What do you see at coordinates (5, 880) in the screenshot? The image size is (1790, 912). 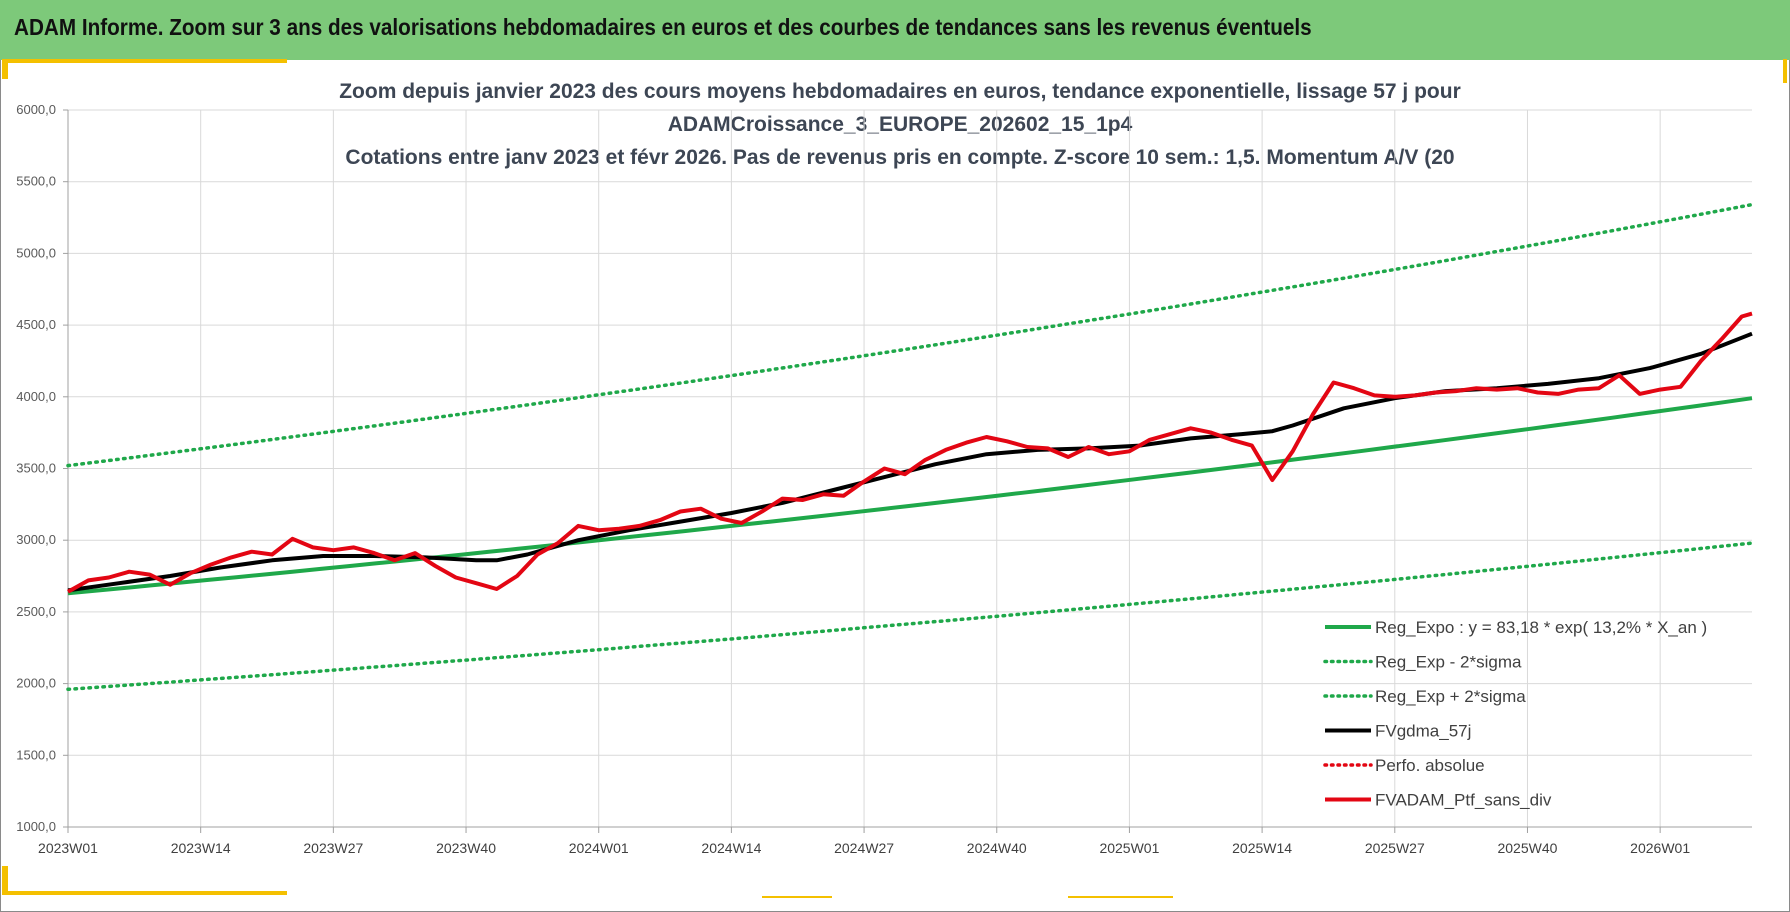 I see `accent-bar-bottom-left-vertical` at bounding box center [5, 880].